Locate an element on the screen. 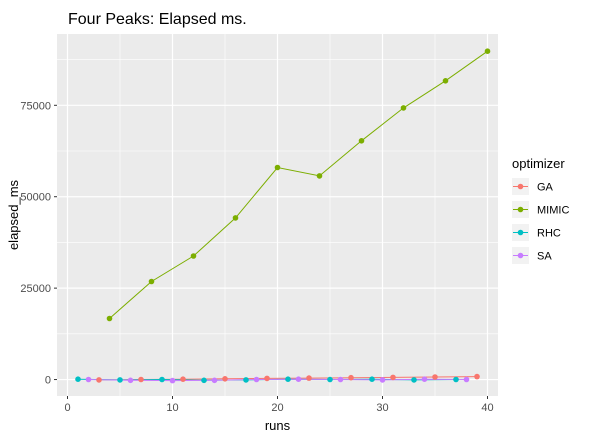 The height and width of the screenshot is (439, 597). y-tick-label: 0 is located at coordinates (48, 381).